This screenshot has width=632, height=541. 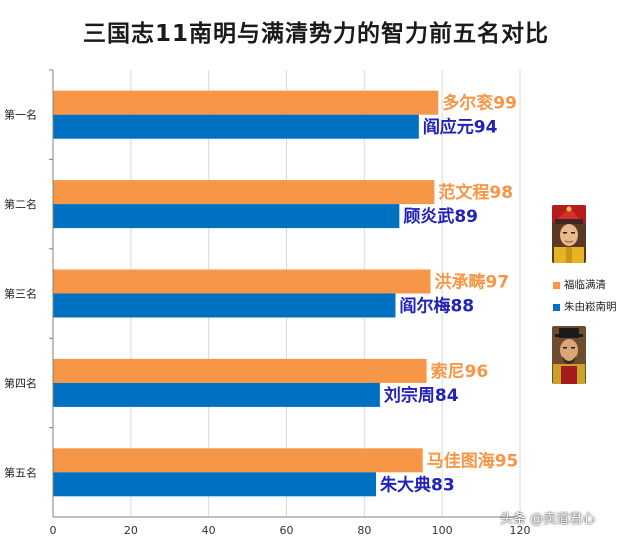 I want to click on category-label: 第一名, so click(x=20, y=115).